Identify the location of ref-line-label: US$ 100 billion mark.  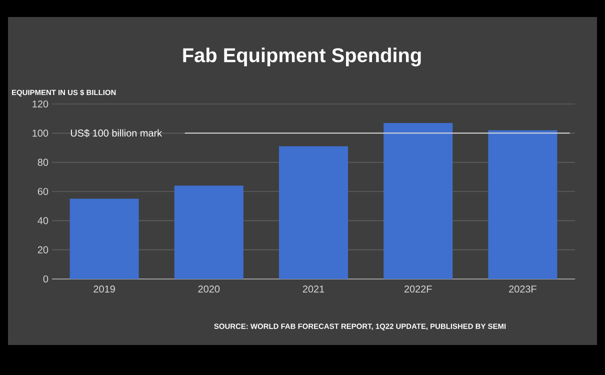
(116, 133).